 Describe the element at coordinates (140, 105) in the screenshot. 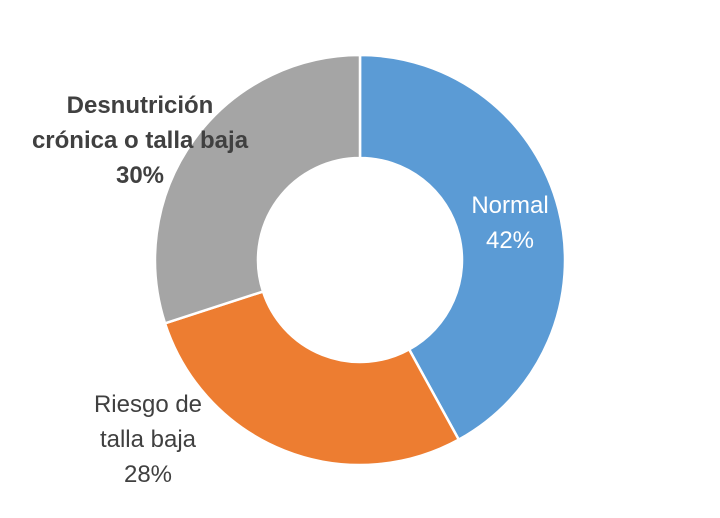

I see `data-label-line: Desnutrición` at that location.